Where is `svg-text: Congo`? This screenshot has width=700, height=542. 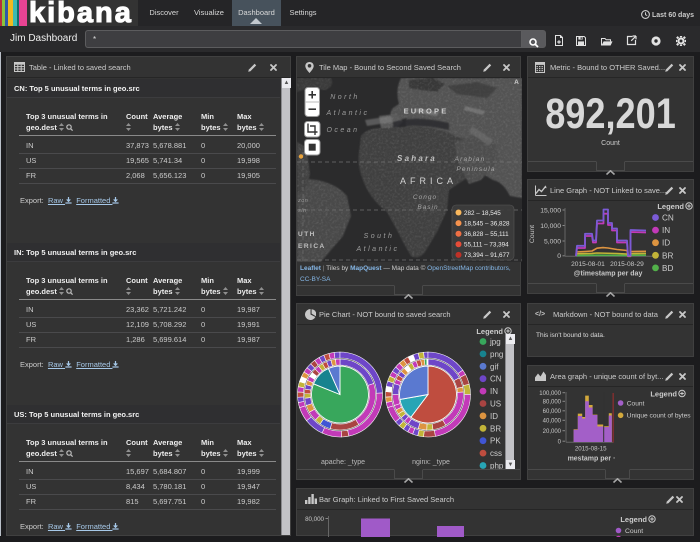 svg-text: Congo is located at coordinates (425, 197).